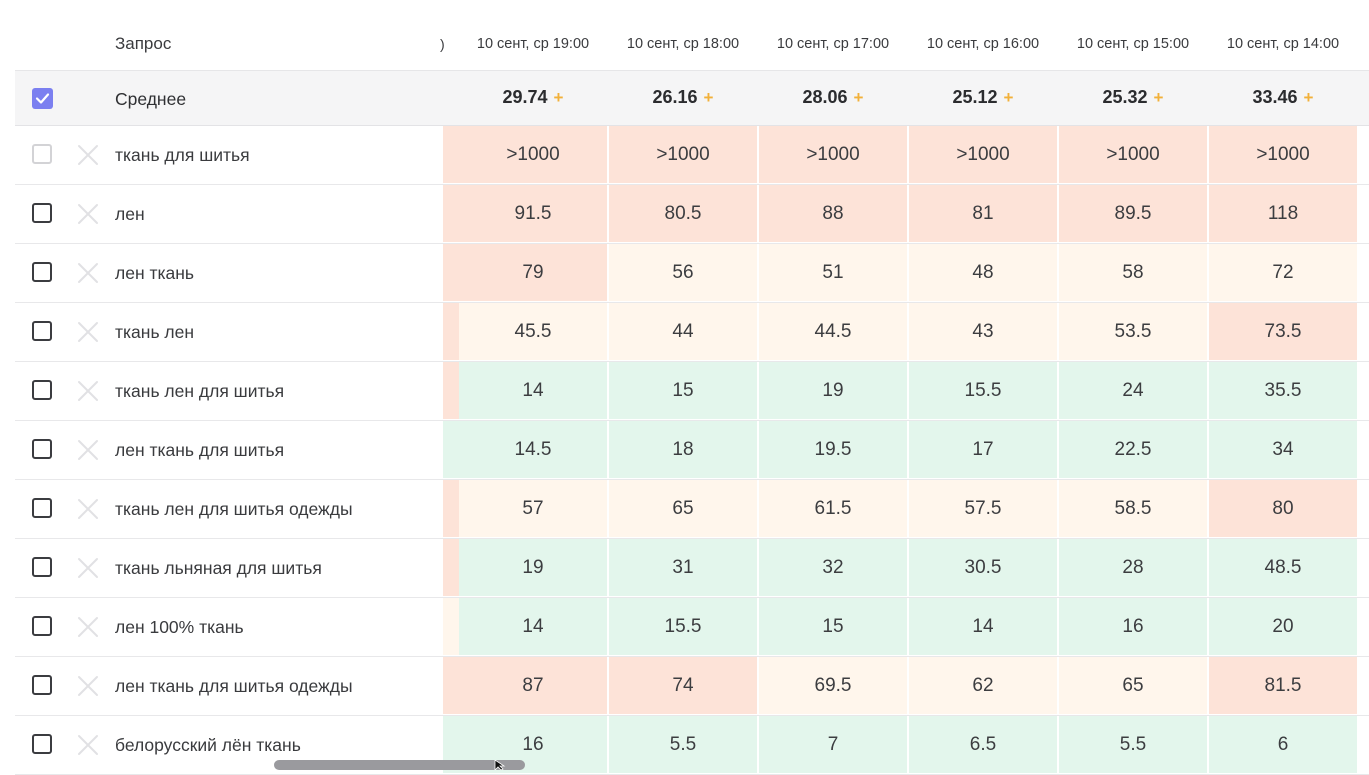 This screenshot has width=1369, height=775. I want to click on position-cell: 48.5, so click(1283, 567).